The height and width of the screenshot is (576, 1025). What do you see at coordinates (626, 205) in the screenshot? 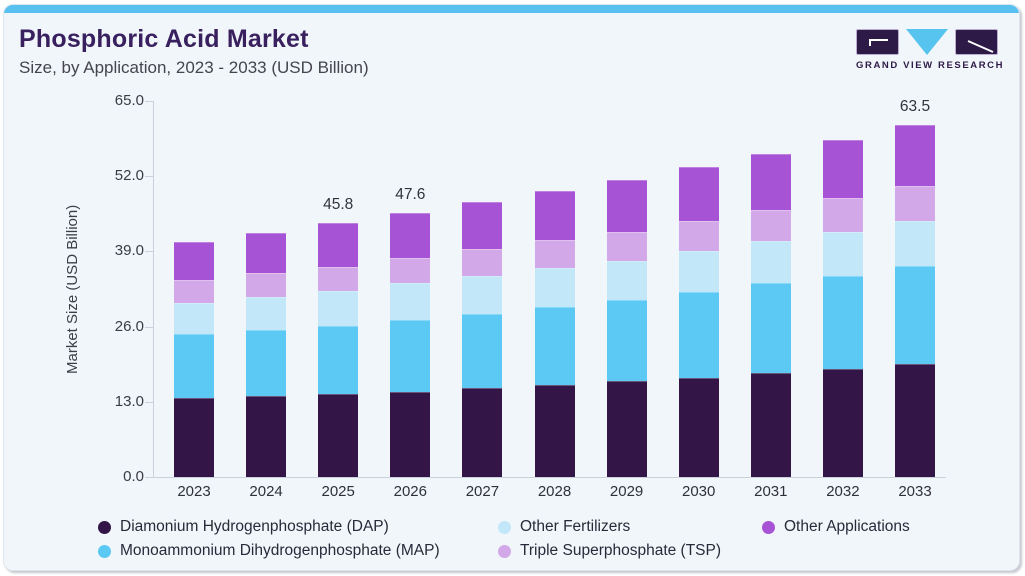
I see `bar-segment-2029-other-applications` at bounding box center [626, 205].